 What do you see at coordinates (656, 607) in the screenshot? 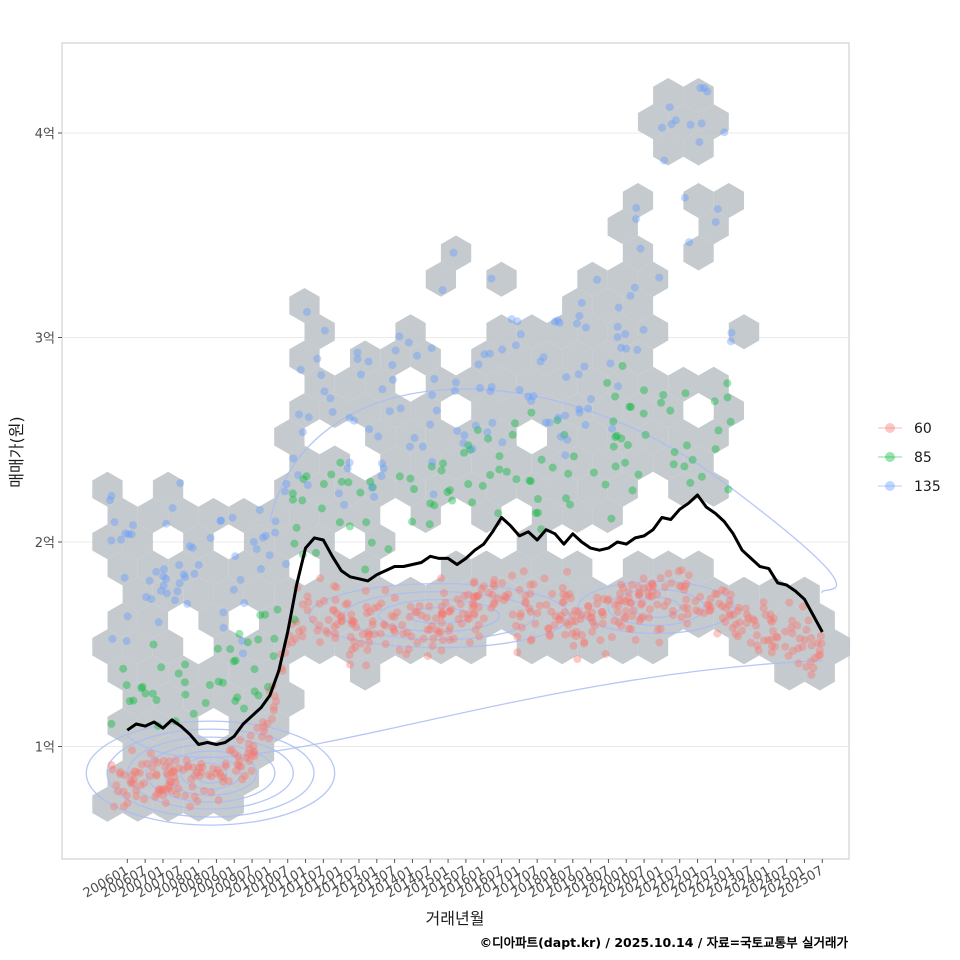
I see `contour-ring-late` at bounding box center [656, 607].